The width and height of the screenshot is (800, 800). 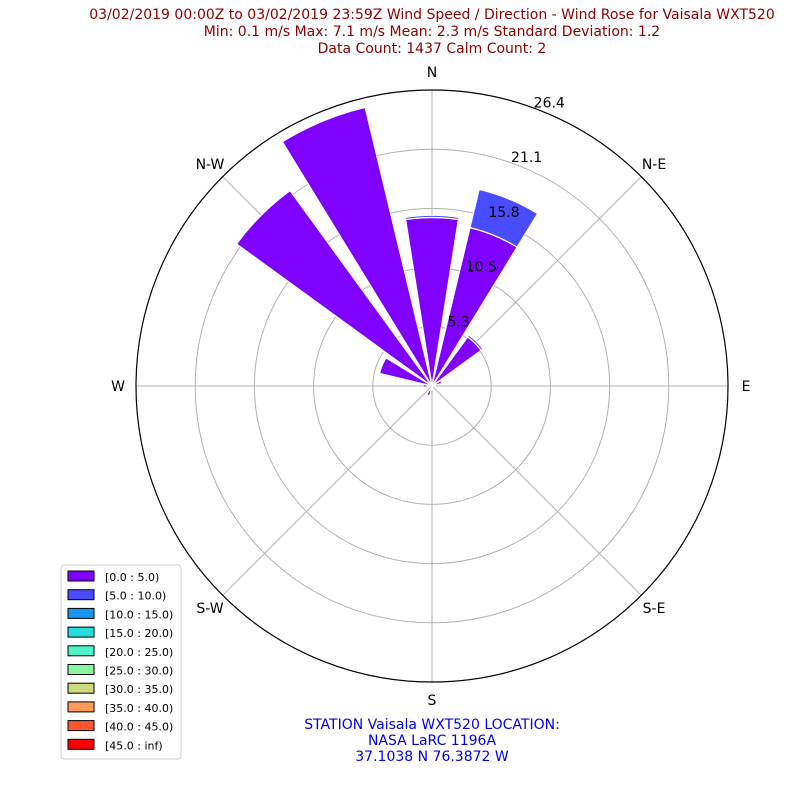 I want to click on wind-rose-bar-n, so click(x=432, y=217).